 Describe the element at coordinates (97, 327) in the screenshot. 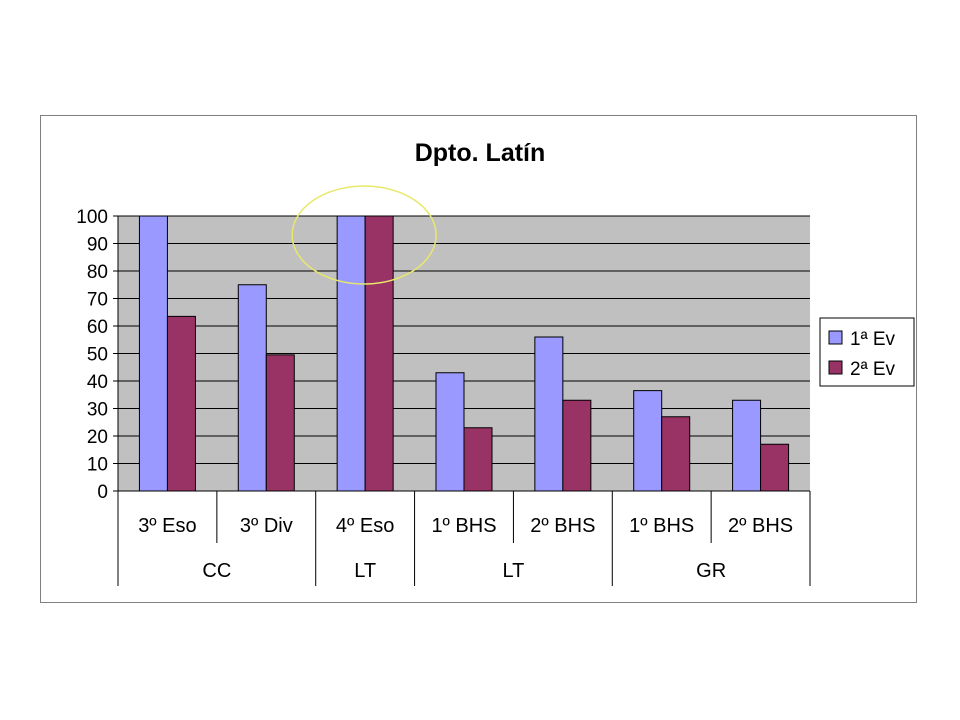

I see `y-tick-label: 60` at that location.